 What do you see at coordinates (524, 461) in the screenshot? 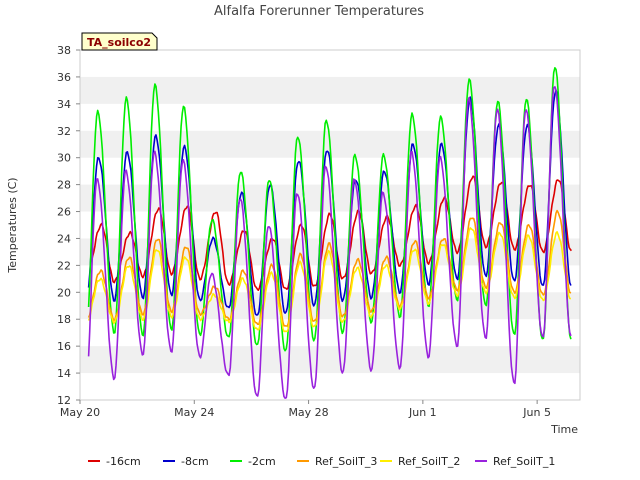
I see `legend-label: Ref_SoilT_1` at bounding box center [524, 461].